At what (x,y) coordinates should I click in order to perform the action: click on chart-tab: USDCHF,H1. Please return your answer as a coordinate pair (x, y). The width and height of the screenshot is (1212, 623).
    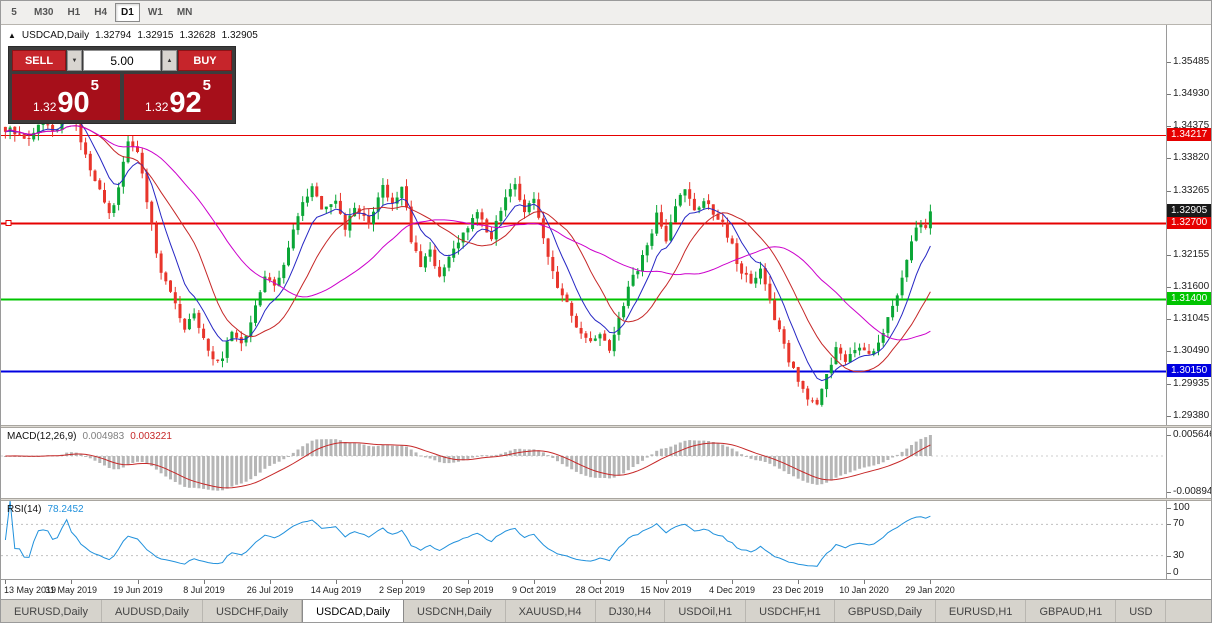
    Looking at the image, I should click on (790, 611).